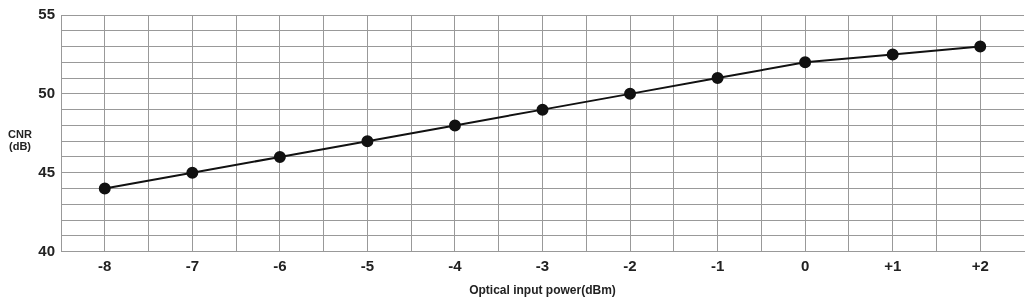 This screenshot has width=1031, height=298. Describe the element at coordinates (805, 265) in the screenshot. I see `x-tick-label: 0` at that location.